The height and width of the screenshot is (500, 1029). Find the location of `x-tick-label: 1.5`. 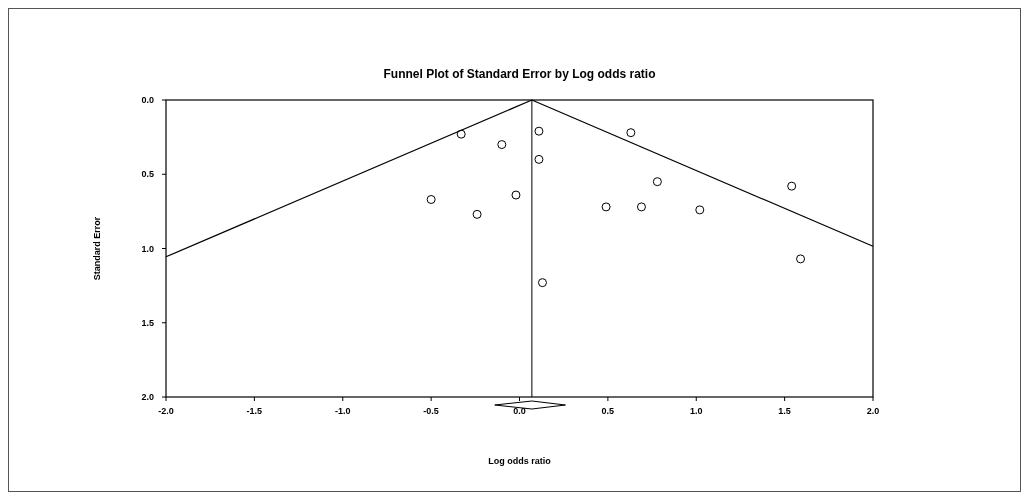

x-tick-label: 1.5 is located at coordinates (784, 411).